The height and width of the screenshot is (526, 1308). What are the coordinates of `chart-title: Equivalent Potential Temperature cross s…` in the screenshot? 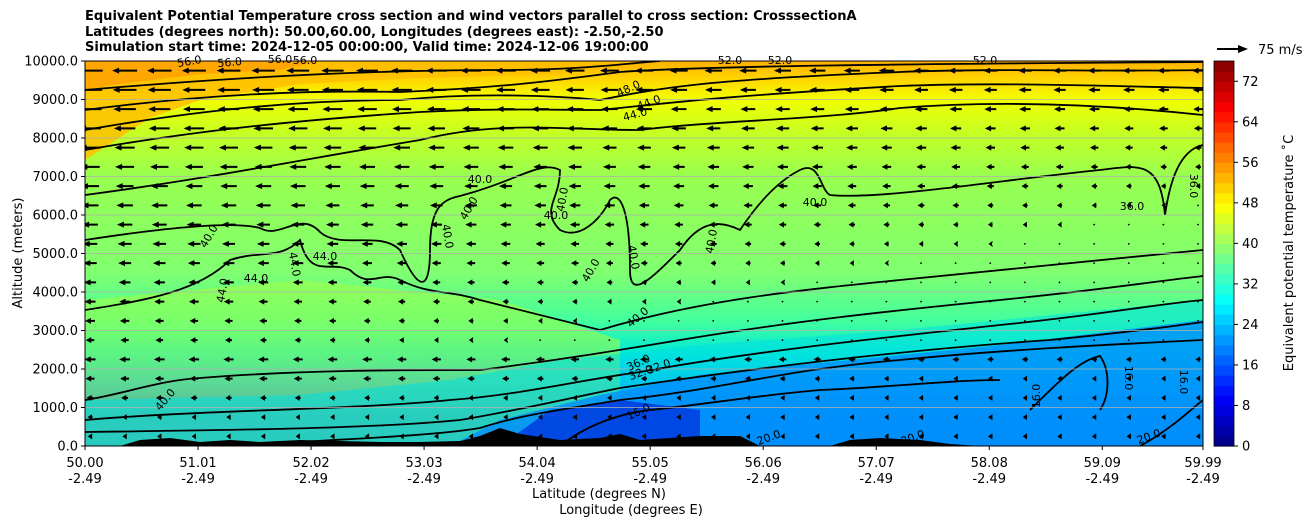 It's located at (471, 32).